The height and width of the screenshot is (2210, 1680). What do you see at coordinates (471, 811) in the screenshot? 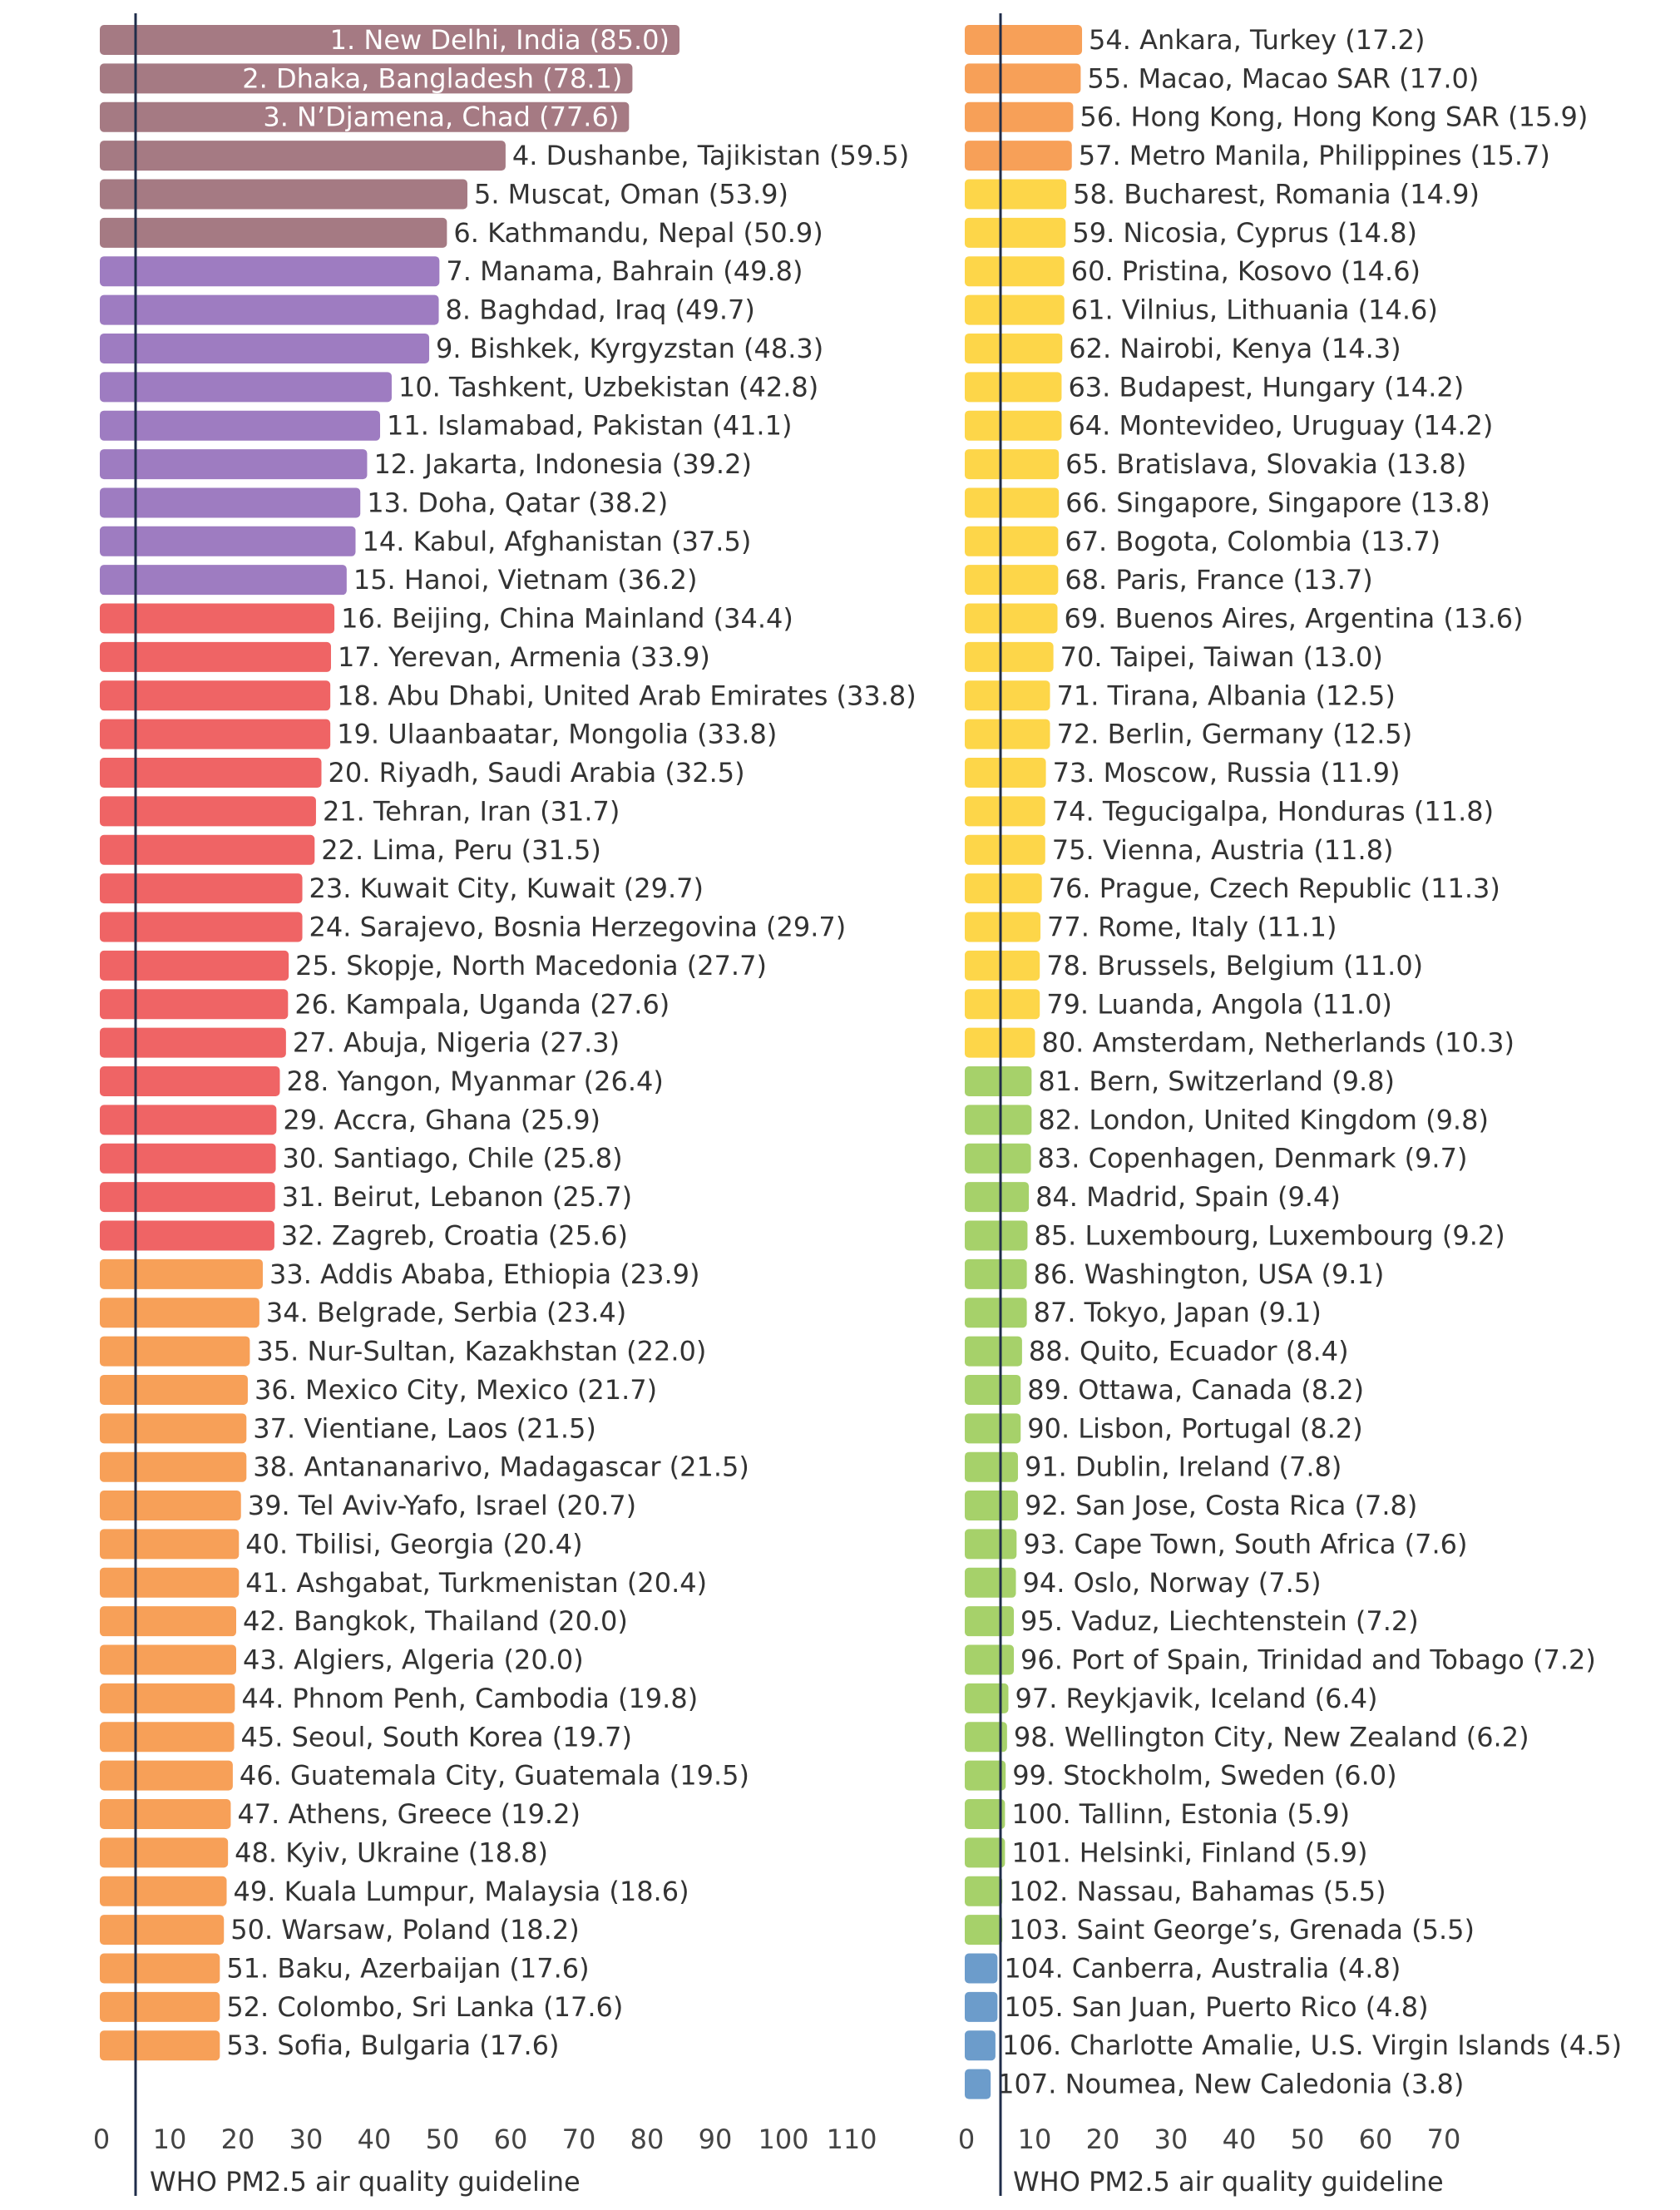
I see `bar-label: 21. Tehran, Iran (31.7)` at bounding box center [471, 811].